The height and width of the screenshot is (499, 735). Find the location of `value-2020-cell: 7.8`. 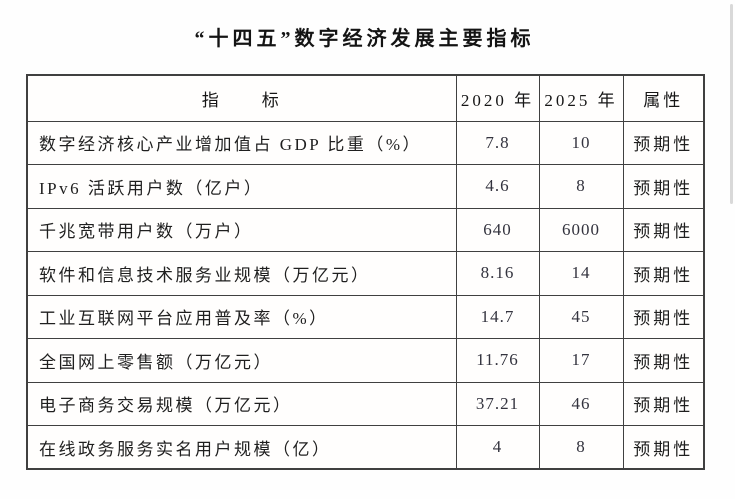

value-2020-cell: 7.8 is located at coordinates (497, 142).